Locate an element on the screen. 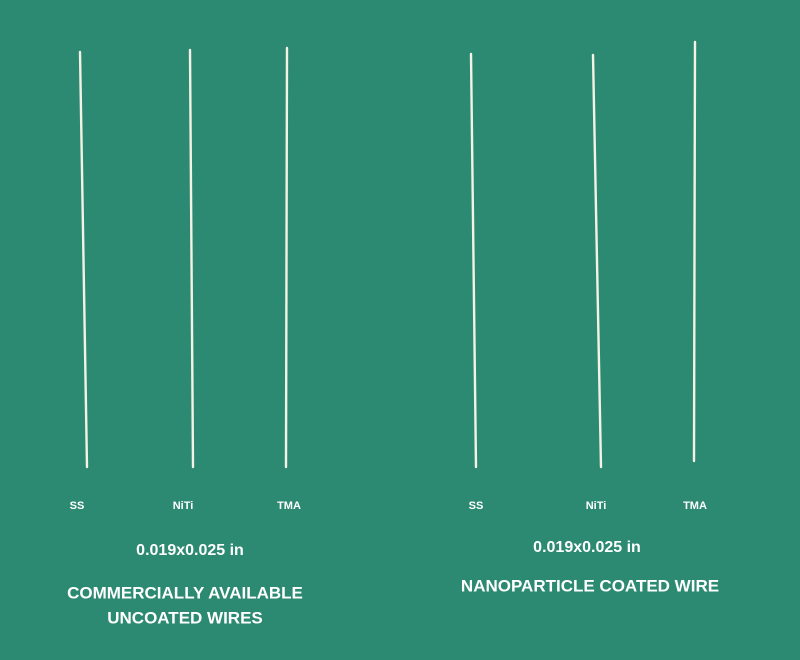 Image resolution: width=800 pixels, height=660 pixels. caption: NANOPARTICLE COATED WIRE is located at coordinates (590, 585).